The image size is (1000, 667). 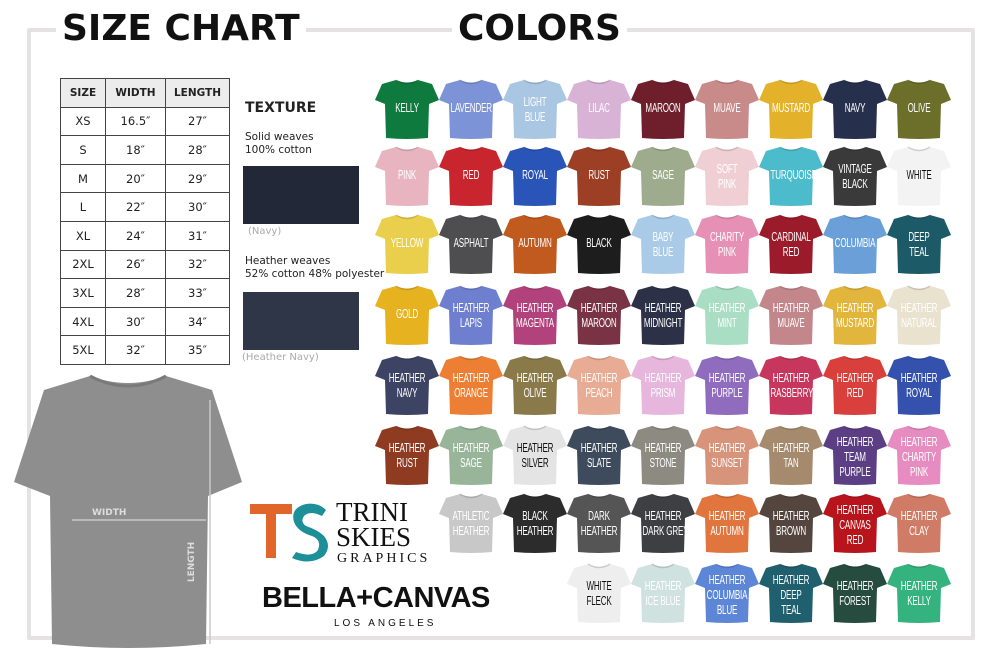 What do you see at coordinates (665, 523) in the screenshot?
I see `color-name: HEATHER DARK GREY` at bounding box center [665, 523].